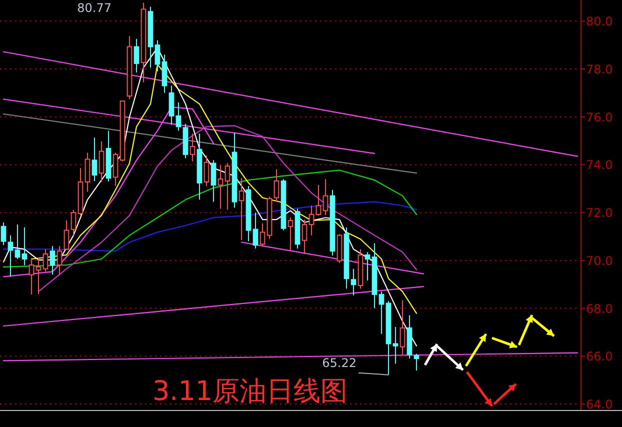  I want to click on annotation: 80.77, so click(94, 8).